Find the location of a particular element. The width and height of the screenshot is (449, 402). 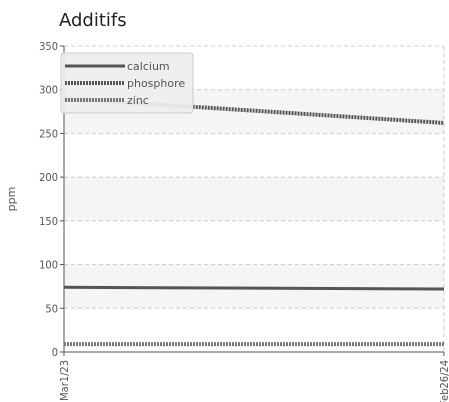

series-line-calcium is located at coordinates (254, 288).